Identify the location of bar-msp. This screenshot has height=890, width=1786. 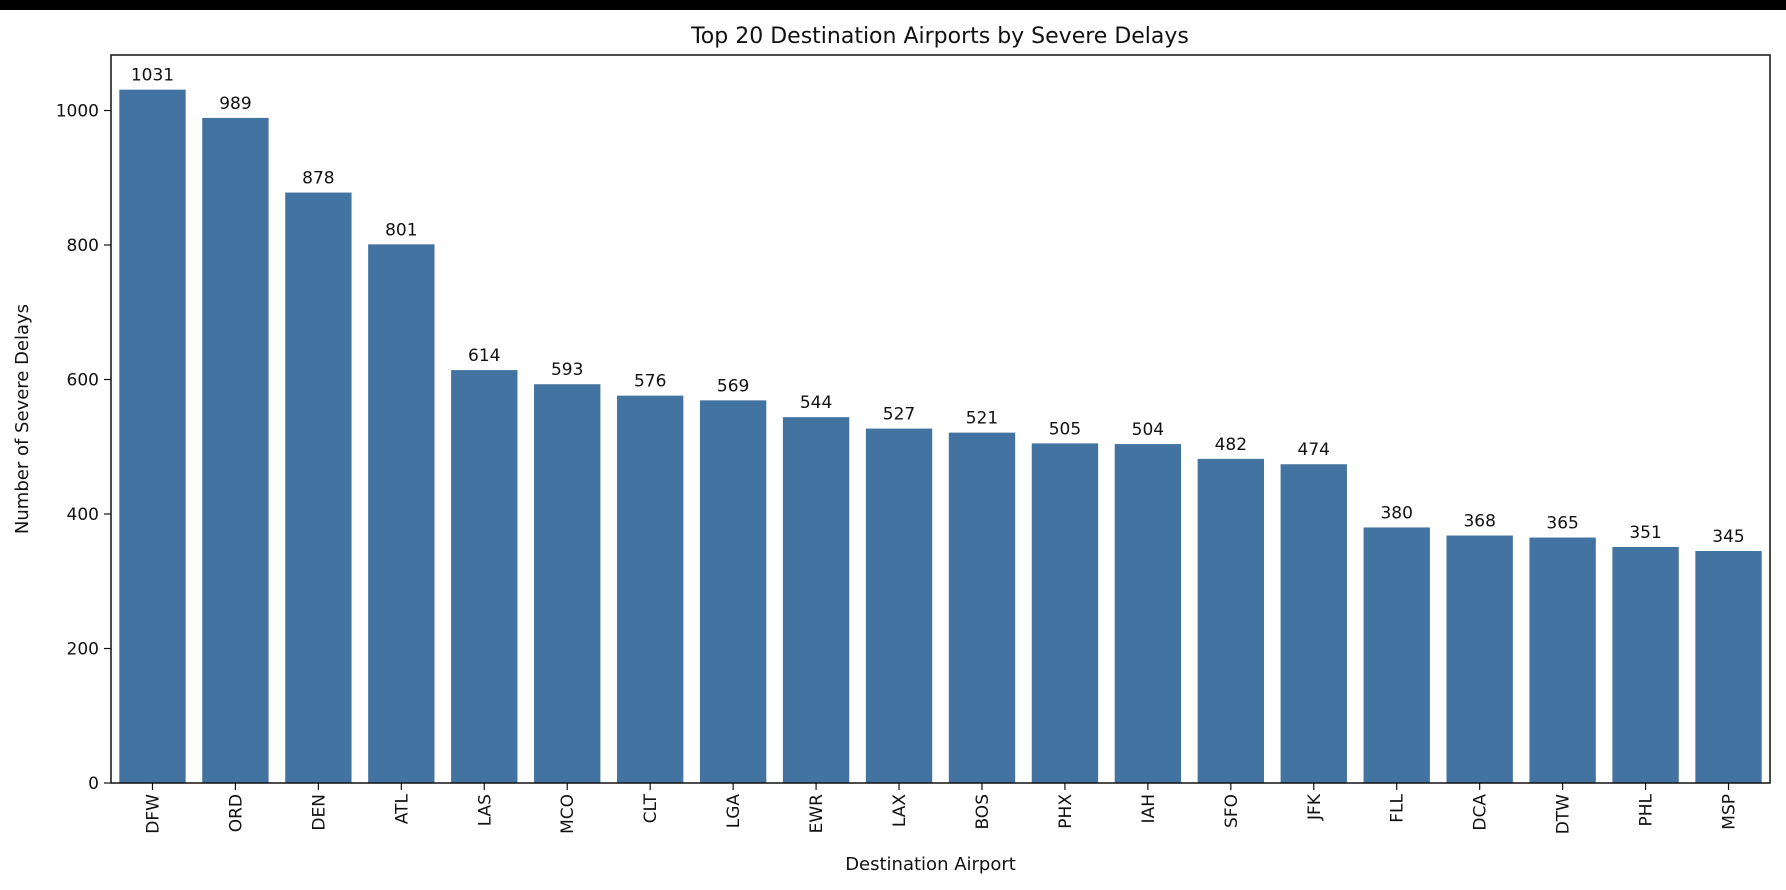
(1728, 666).